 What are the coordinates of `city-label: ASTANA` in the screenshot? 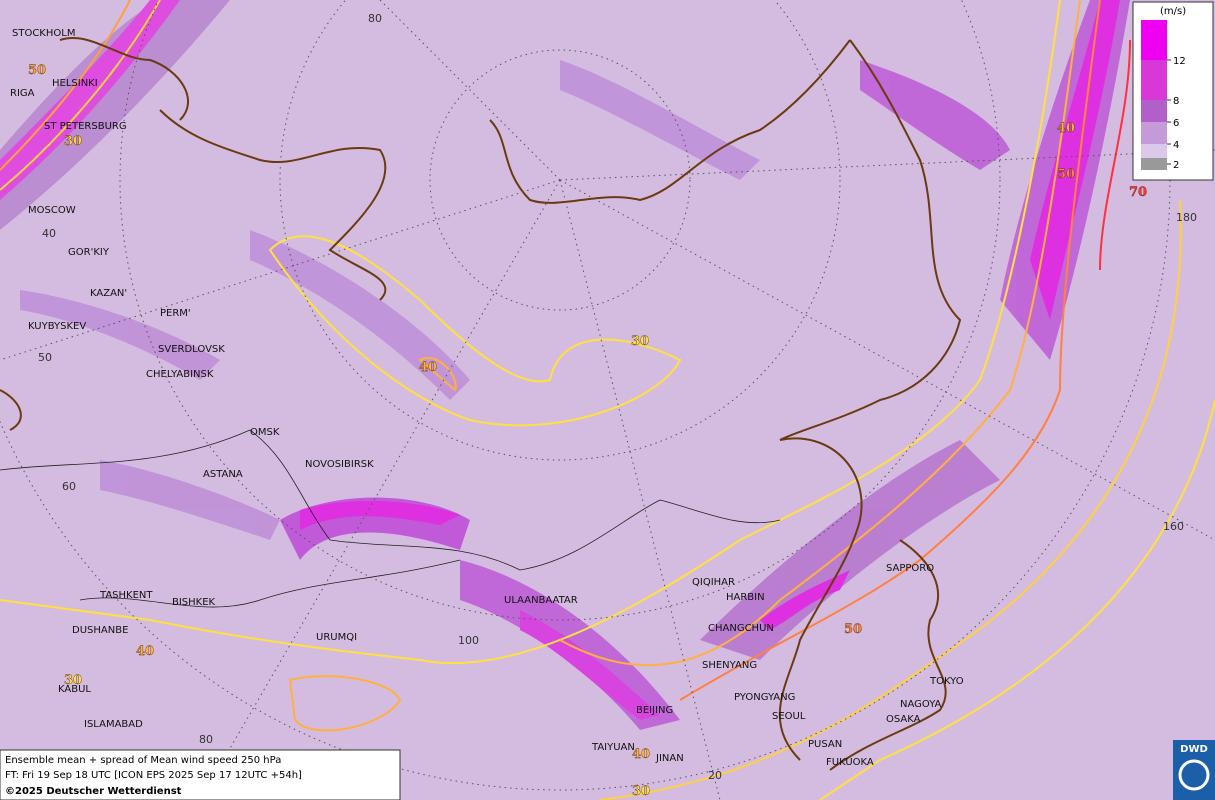 It's located at (223, 474).